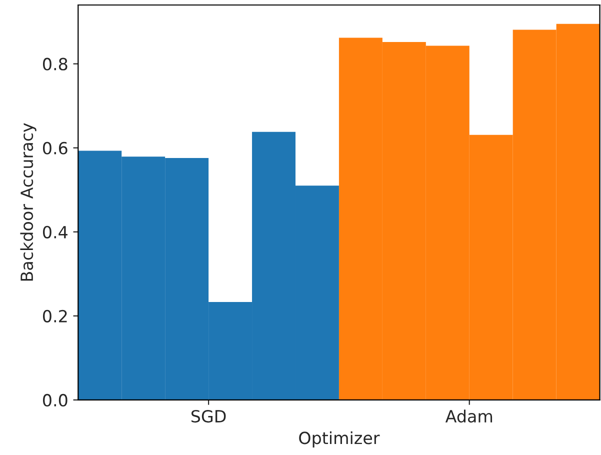 The height and width of the screenshot is (455, 601). I want to click on y-tick-label: 0.6, so click(55, 148).